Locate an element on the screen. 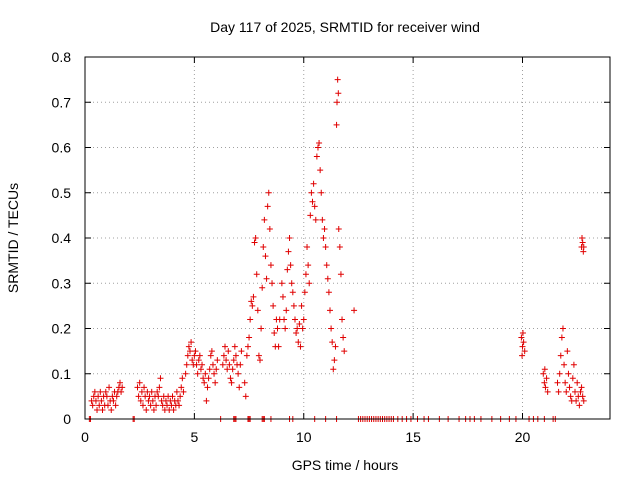 Image resolution: width=640 pixels, height=485 pixels. y-tick-label: 0 is located at coordinates (67, 419).